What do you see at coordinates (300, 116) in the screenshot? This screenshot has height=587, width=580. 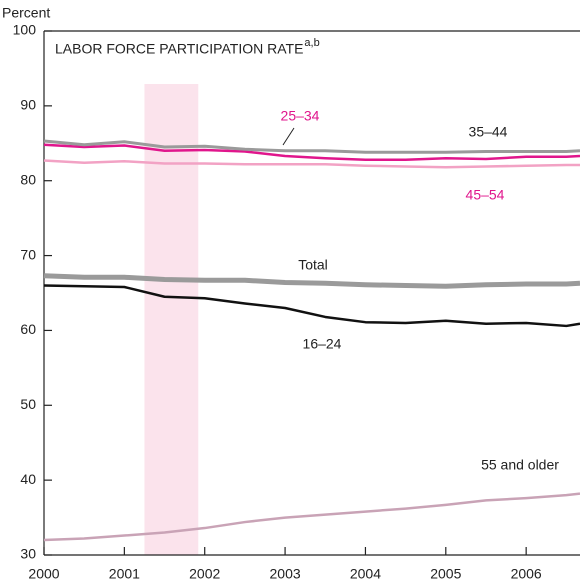 I see `series-label: 25–34` at bounding box center [300, 116].